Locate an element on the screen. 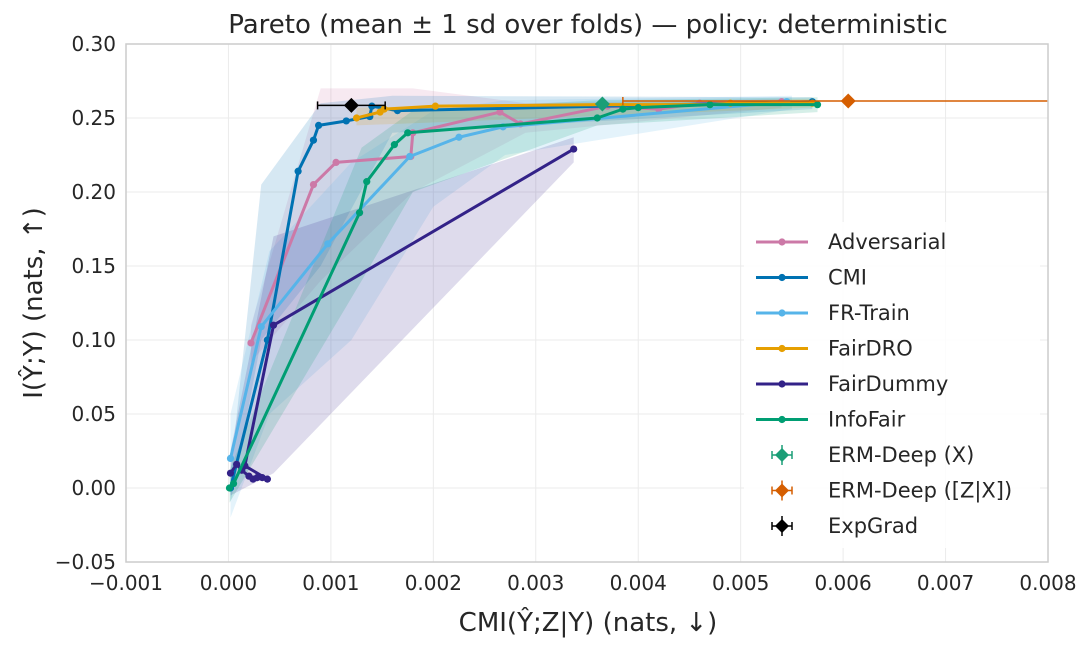  y-tick-label: 0.15 is located at coordinates (93, 266).